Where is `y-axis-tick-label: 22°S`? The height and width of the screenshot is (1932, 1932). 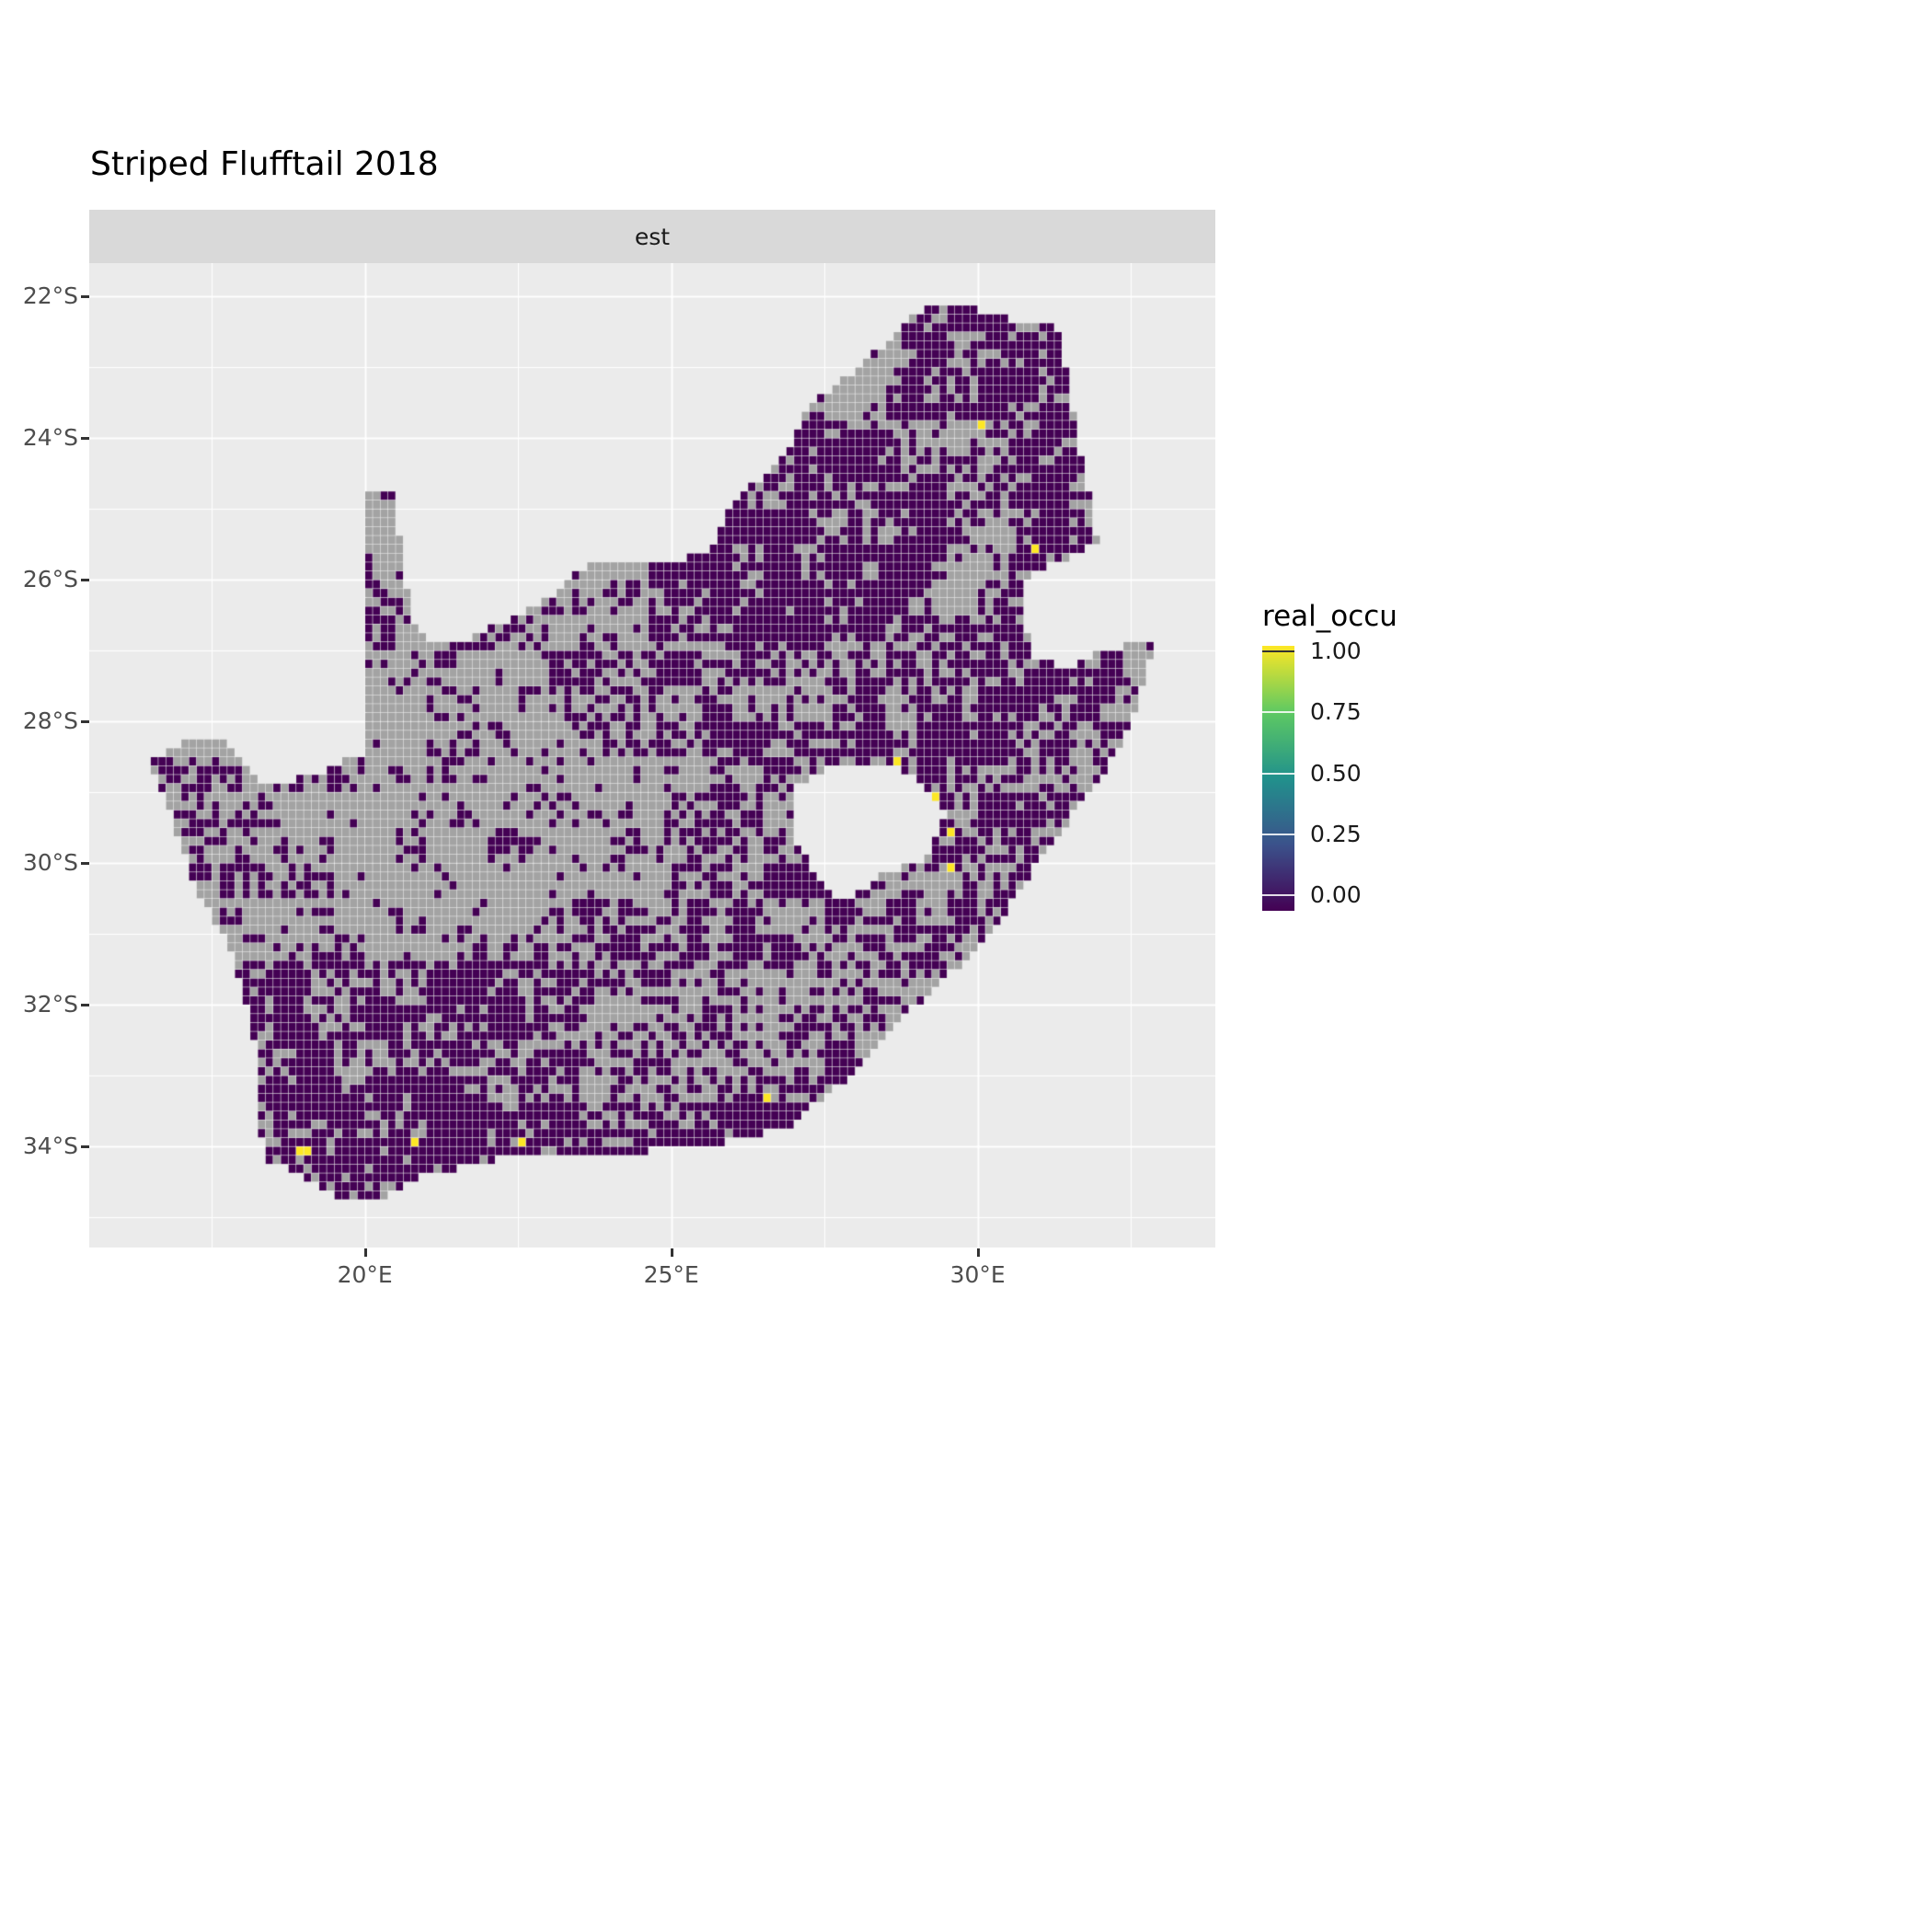
y-axis-tick-label: 22°S is located at coordinates (50, 296).